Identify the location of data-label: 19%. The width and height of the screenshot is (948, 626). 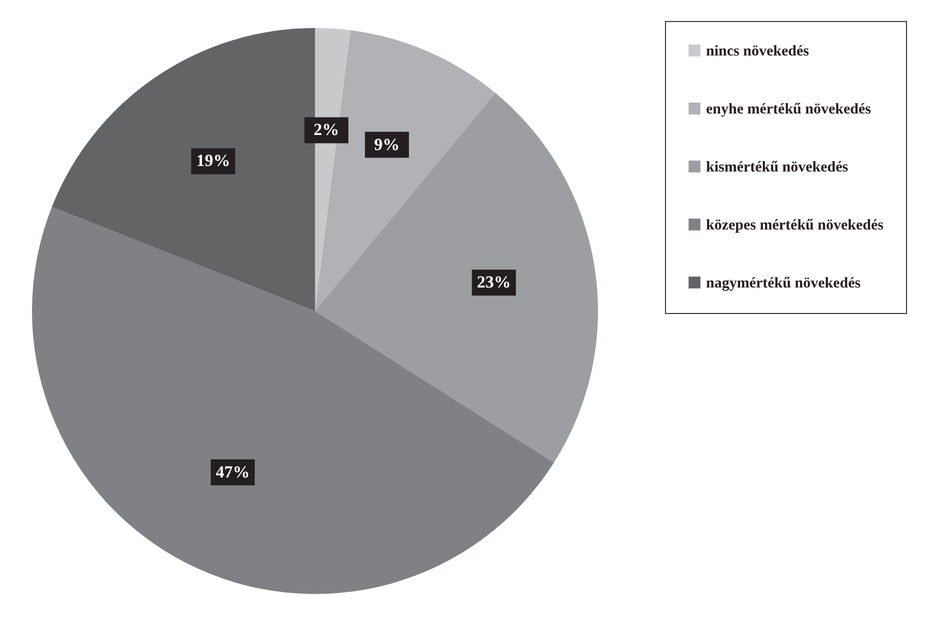
(213, 160).